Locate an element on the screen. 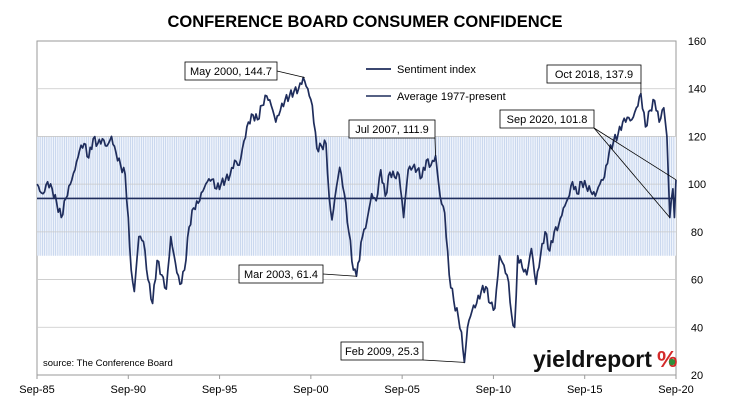 This screenshot has height=400, width=731. brand-percent-accent is located at coordinates (672, 362).